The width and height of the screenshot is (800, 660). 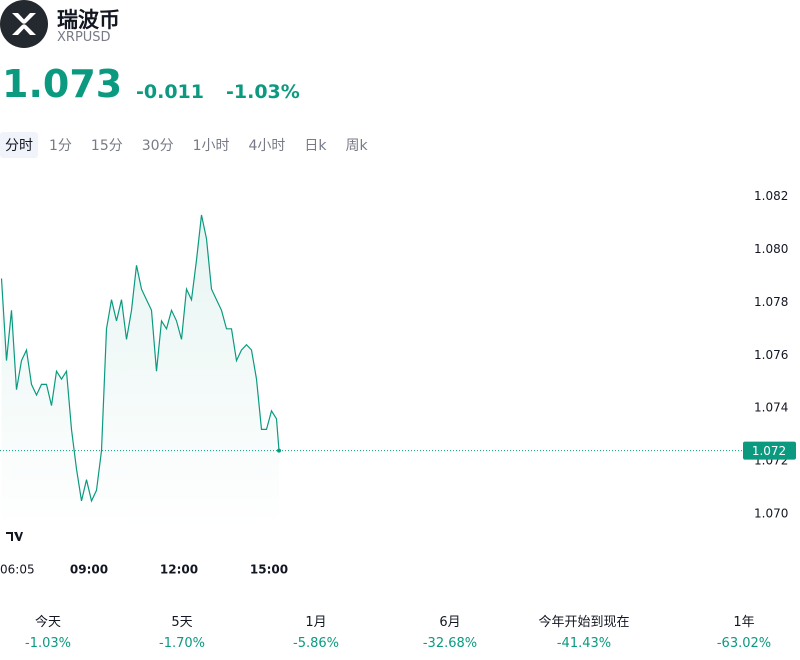 What do you see at coordinates (744, 622) in the screenshot?
I see `period-label: 1年` at bounding box center [744, 622].